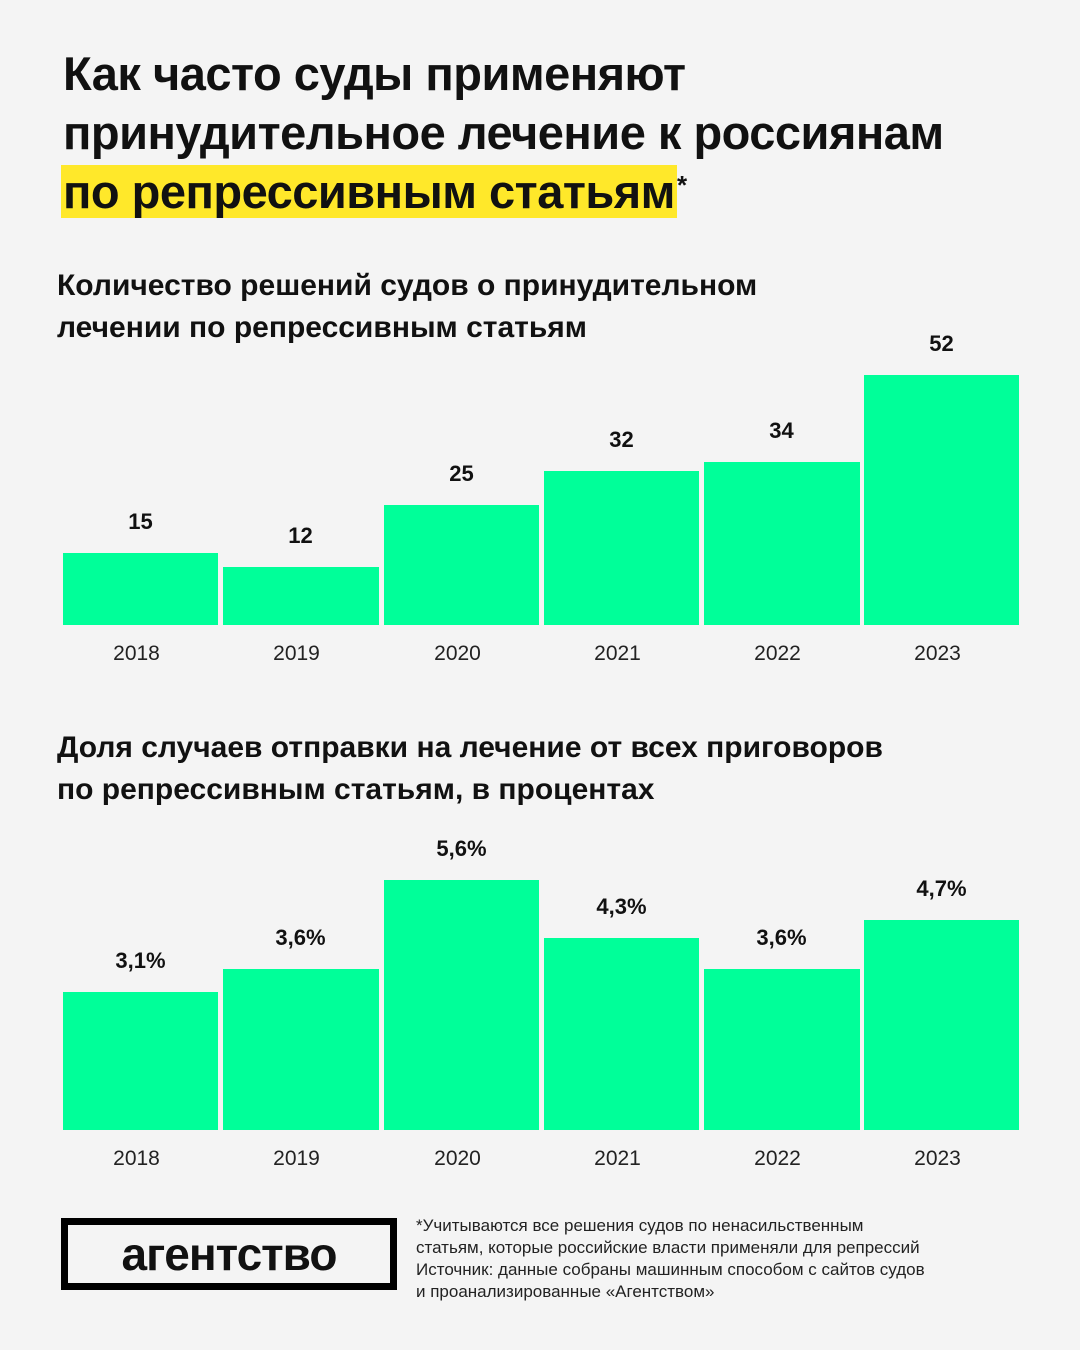  What do you see at coordinates (322, 327) in the screenshot?
I see `chart1-title-line: лечении по репрессивным статьям` at bounding box center [322, 327].